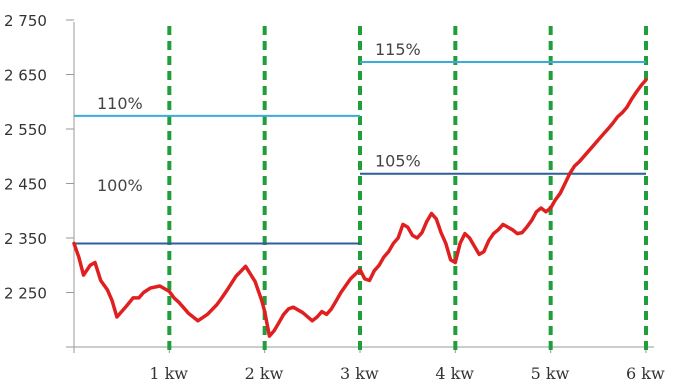 The image size is (673, 385). Describe the element at coordinates (25, 239) in the screenshot. I see `y-tick-label: 2 350` at that location.